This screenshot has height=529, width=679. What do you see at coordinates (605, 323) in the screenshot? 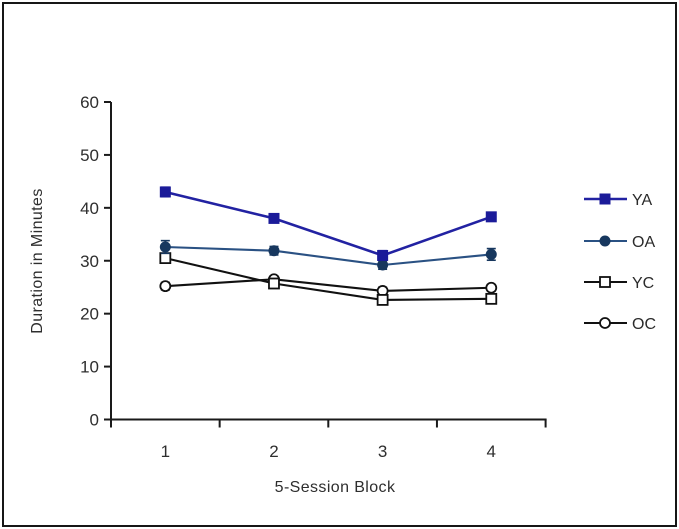
I see `legend-marker-OC` at bounding box center [605, 323].